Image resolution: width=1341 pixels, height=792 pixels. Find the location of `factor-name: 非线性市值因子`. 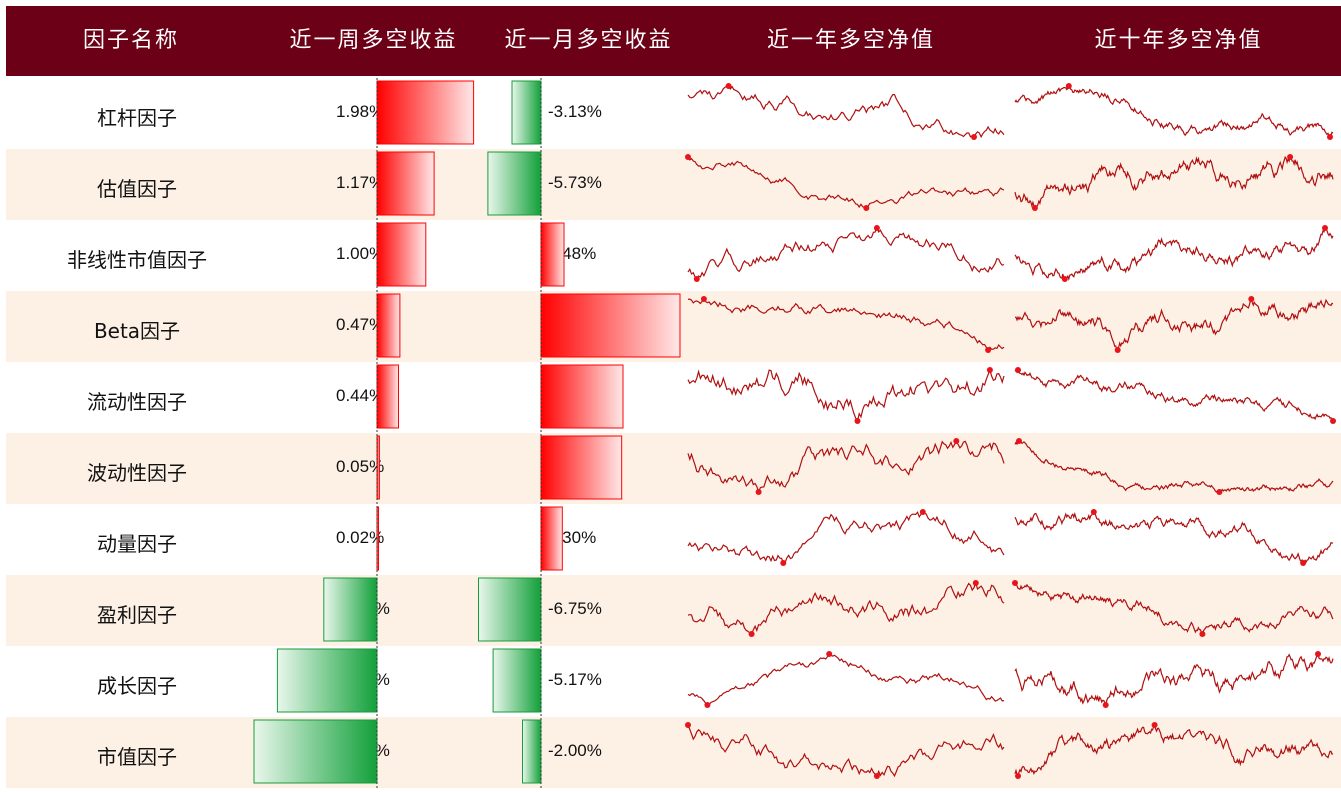

factor-name: 非线性市值因子 is located at coordinates (137, 260).